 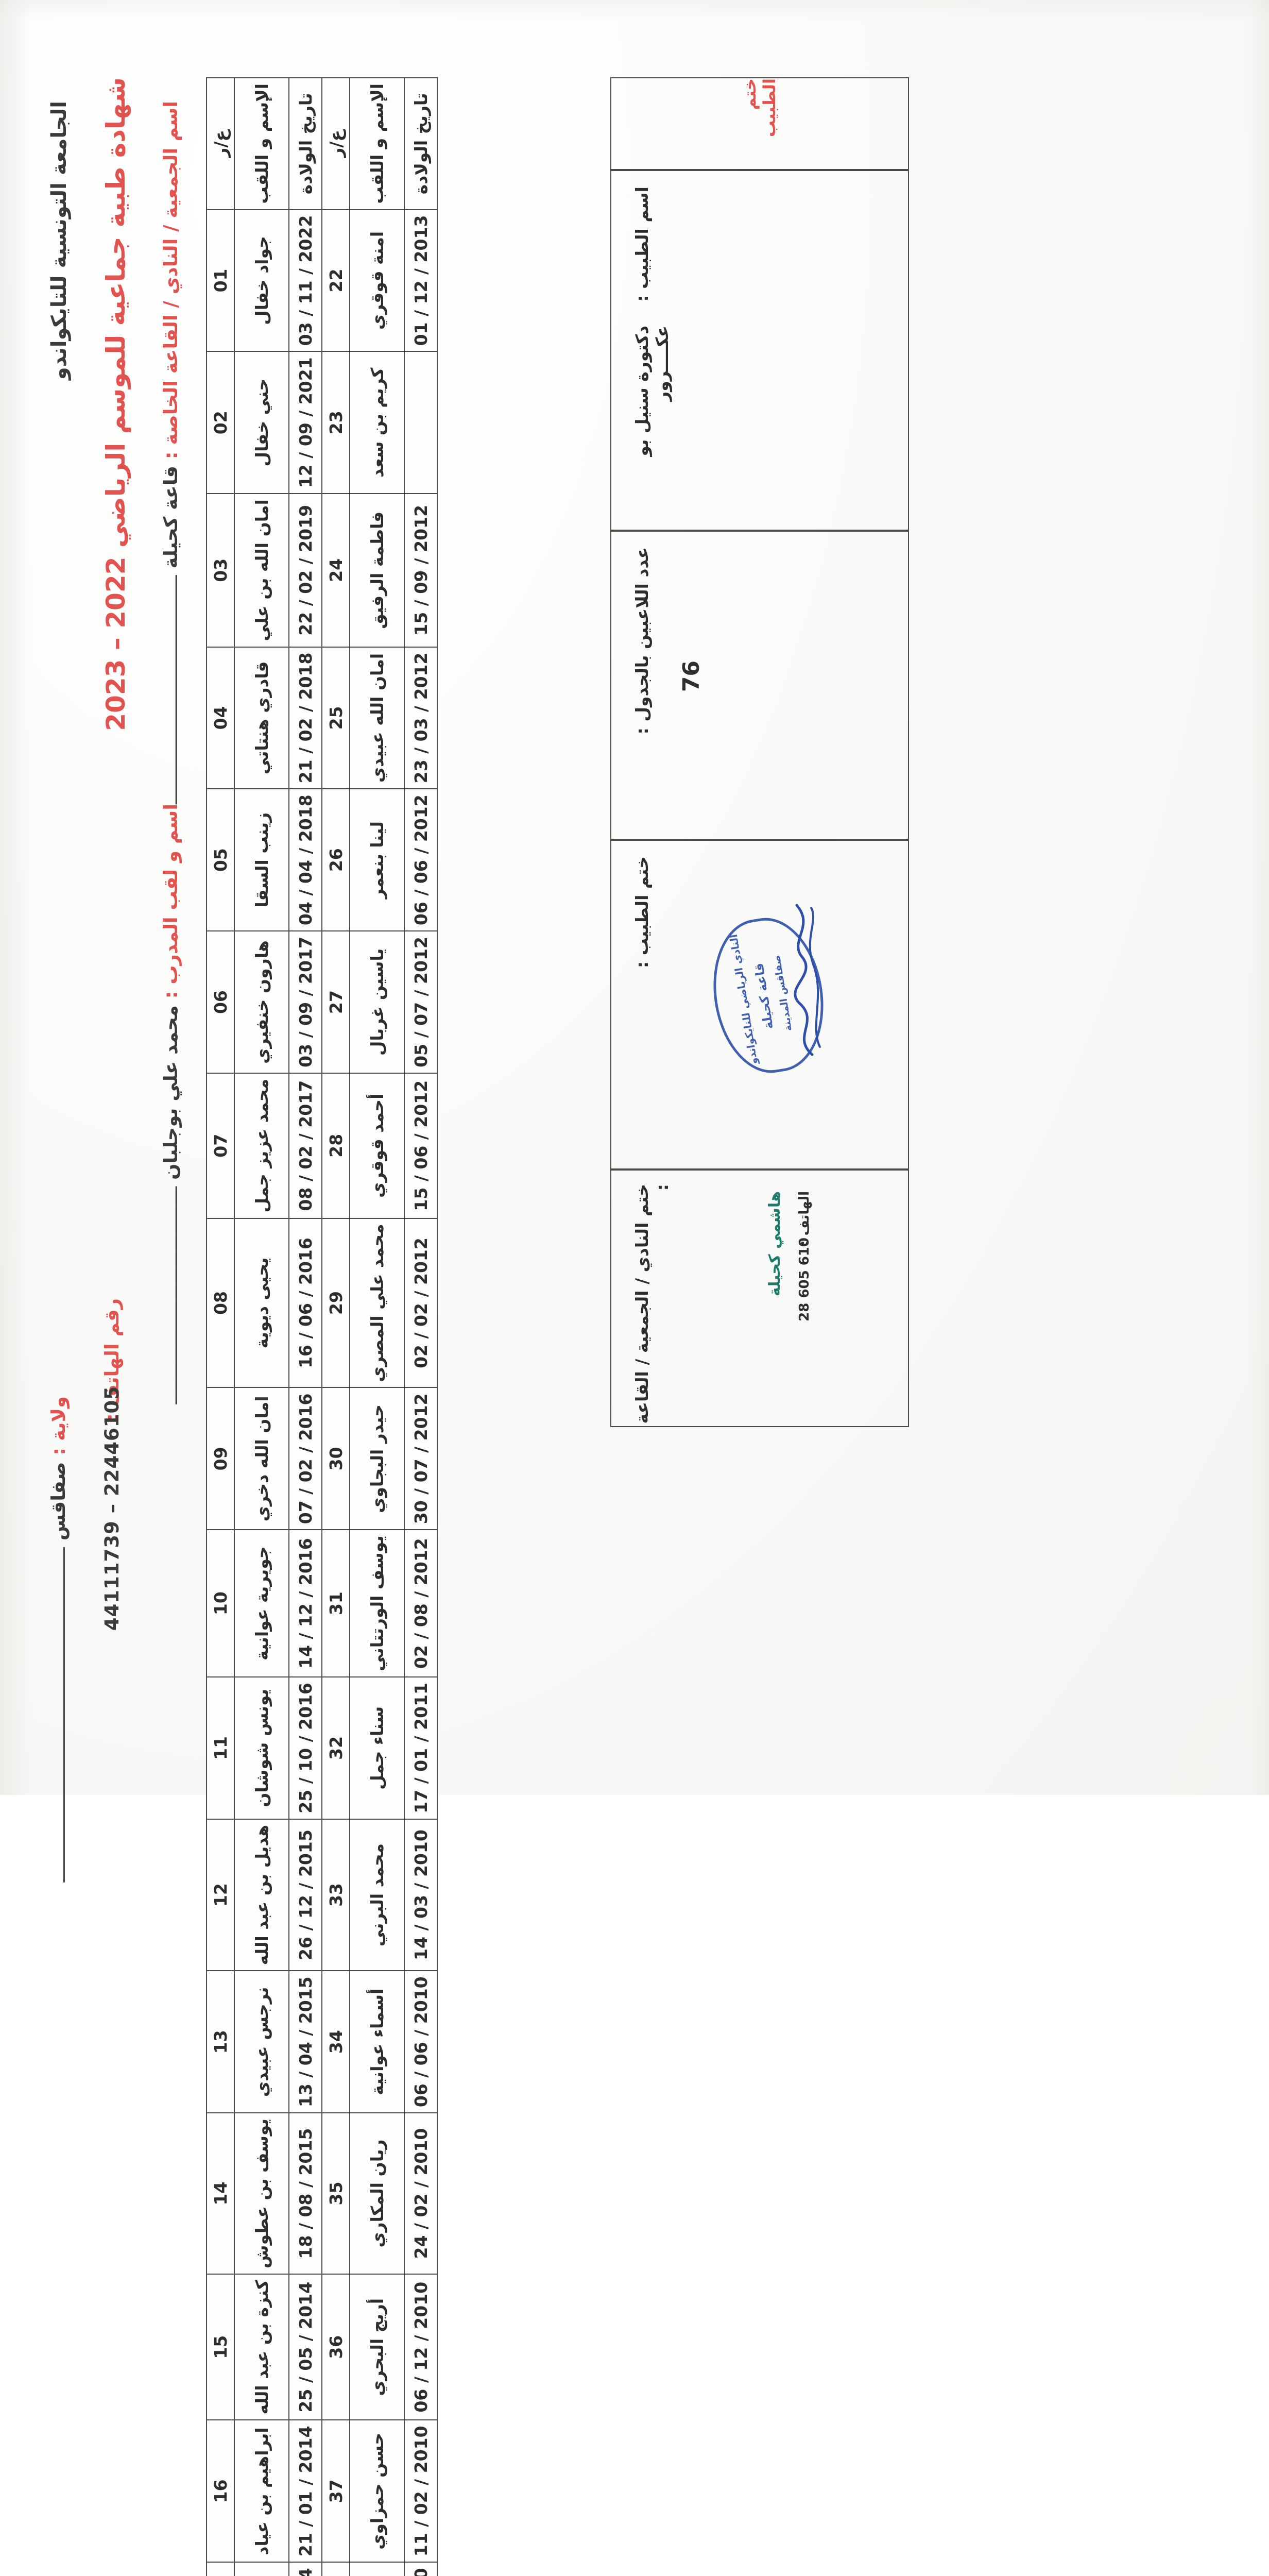 I want to click on player-index-cell: 16, so click(x=220, y=2491).